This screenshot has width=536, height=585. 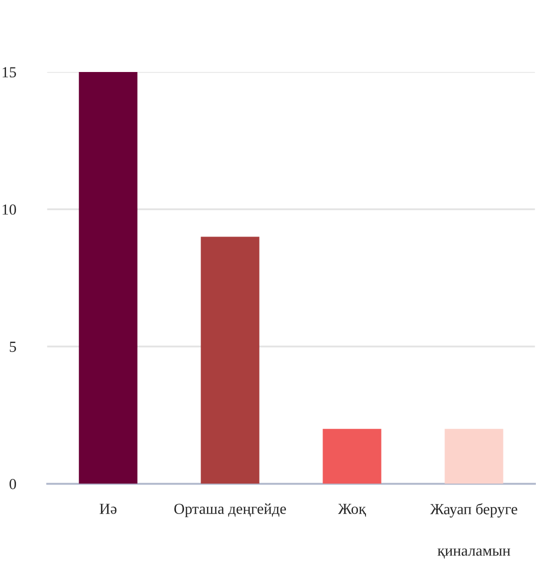 What do you see at coordinates (9, 209) in the screenshot?
I see `y-tick-label: 10` at bounding box center [9, 209].